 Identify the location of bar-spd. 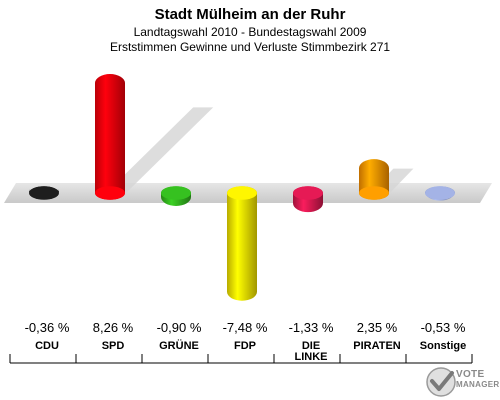
(110, 137).